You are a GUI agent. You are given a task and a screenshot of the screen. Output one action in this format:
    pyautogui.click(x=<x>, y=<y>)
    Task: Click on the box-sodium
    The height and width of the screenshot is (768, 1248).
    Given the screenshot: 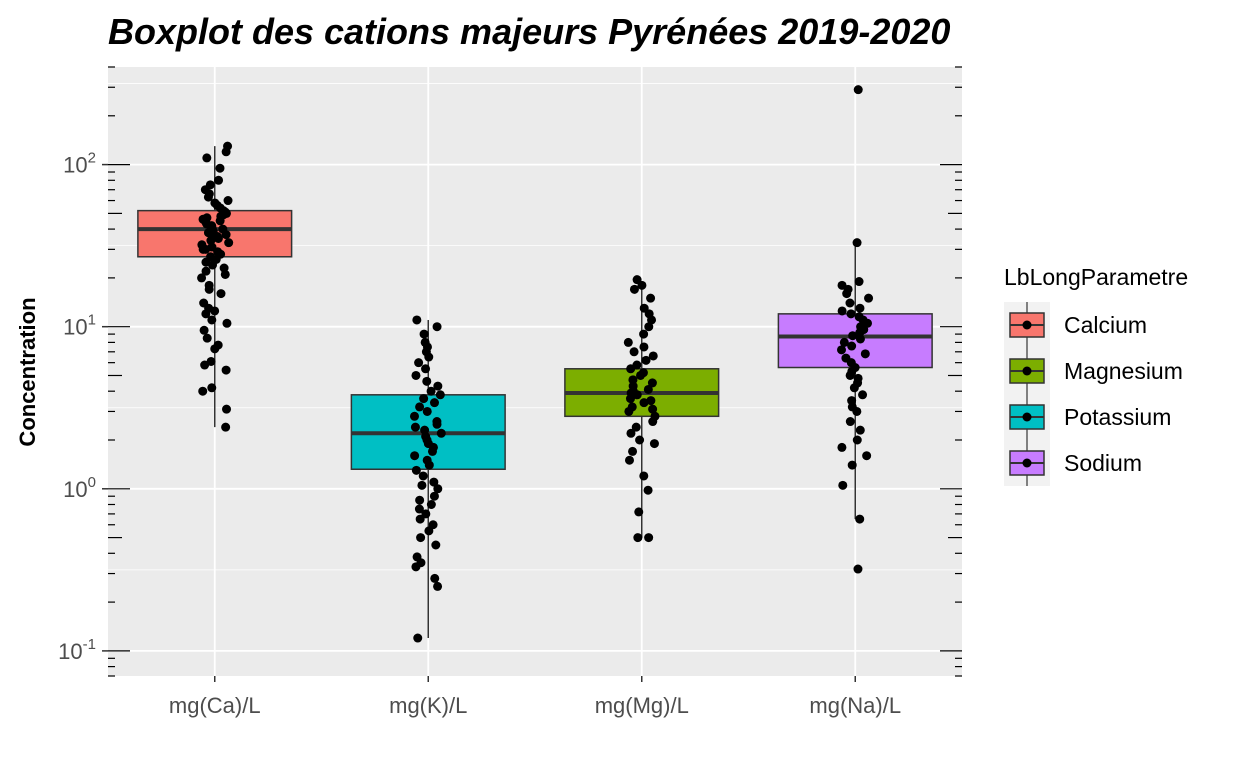 What is the action you would take?
    pyautogui.click(x=855, y=341)
    